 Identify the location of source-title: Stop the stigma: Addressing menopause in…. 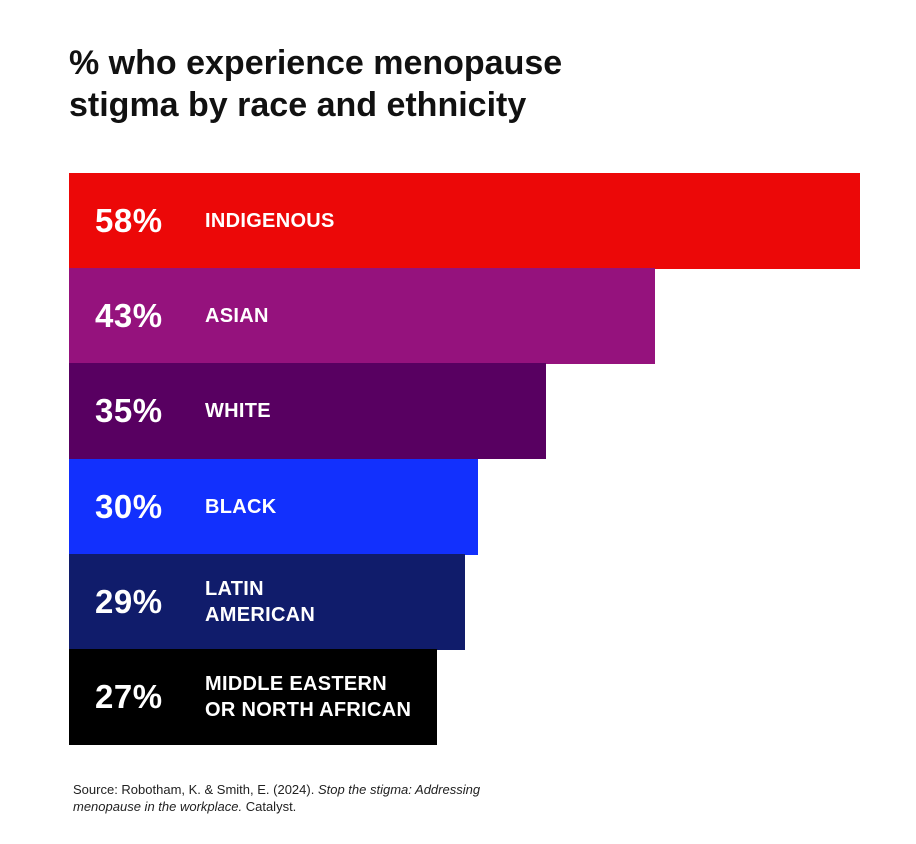
(277, 798).